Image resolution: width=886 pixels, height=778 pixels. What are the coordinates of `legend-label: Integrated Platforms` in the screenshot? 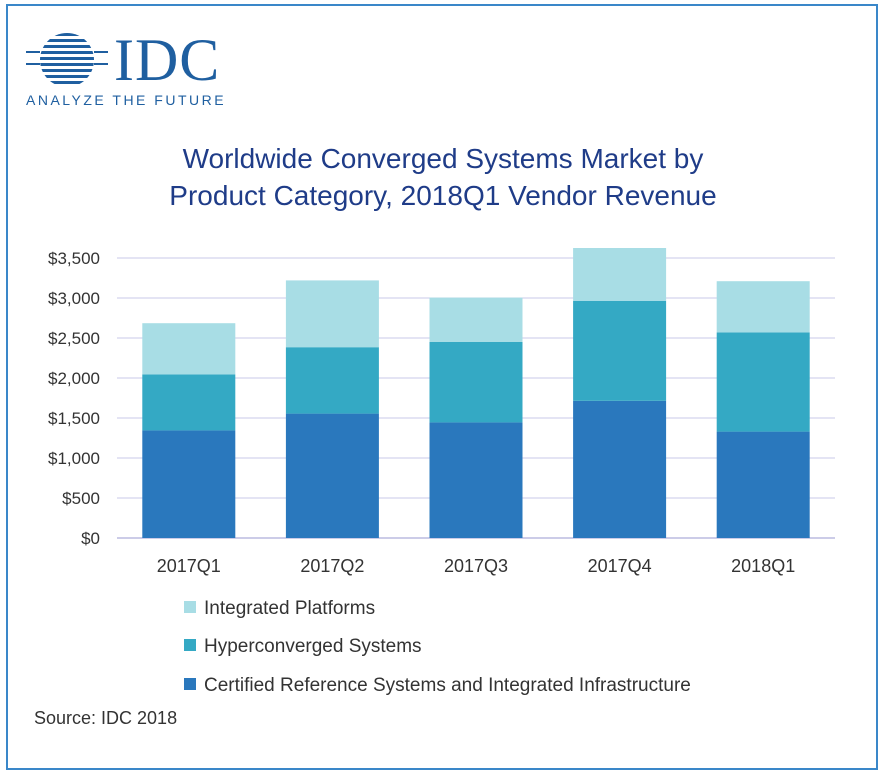 It's located at (290, 608).